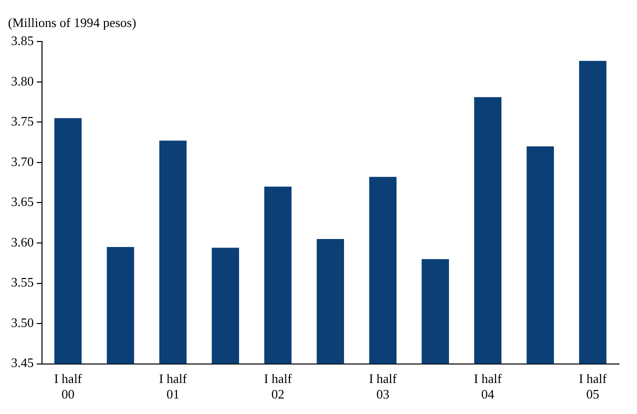 This screenshot has height=414, width=637. What do you see at coordinates (173, 386) in the screenshot?
I see `x-tick-label: I half 01` at bounding box center [173, 386].